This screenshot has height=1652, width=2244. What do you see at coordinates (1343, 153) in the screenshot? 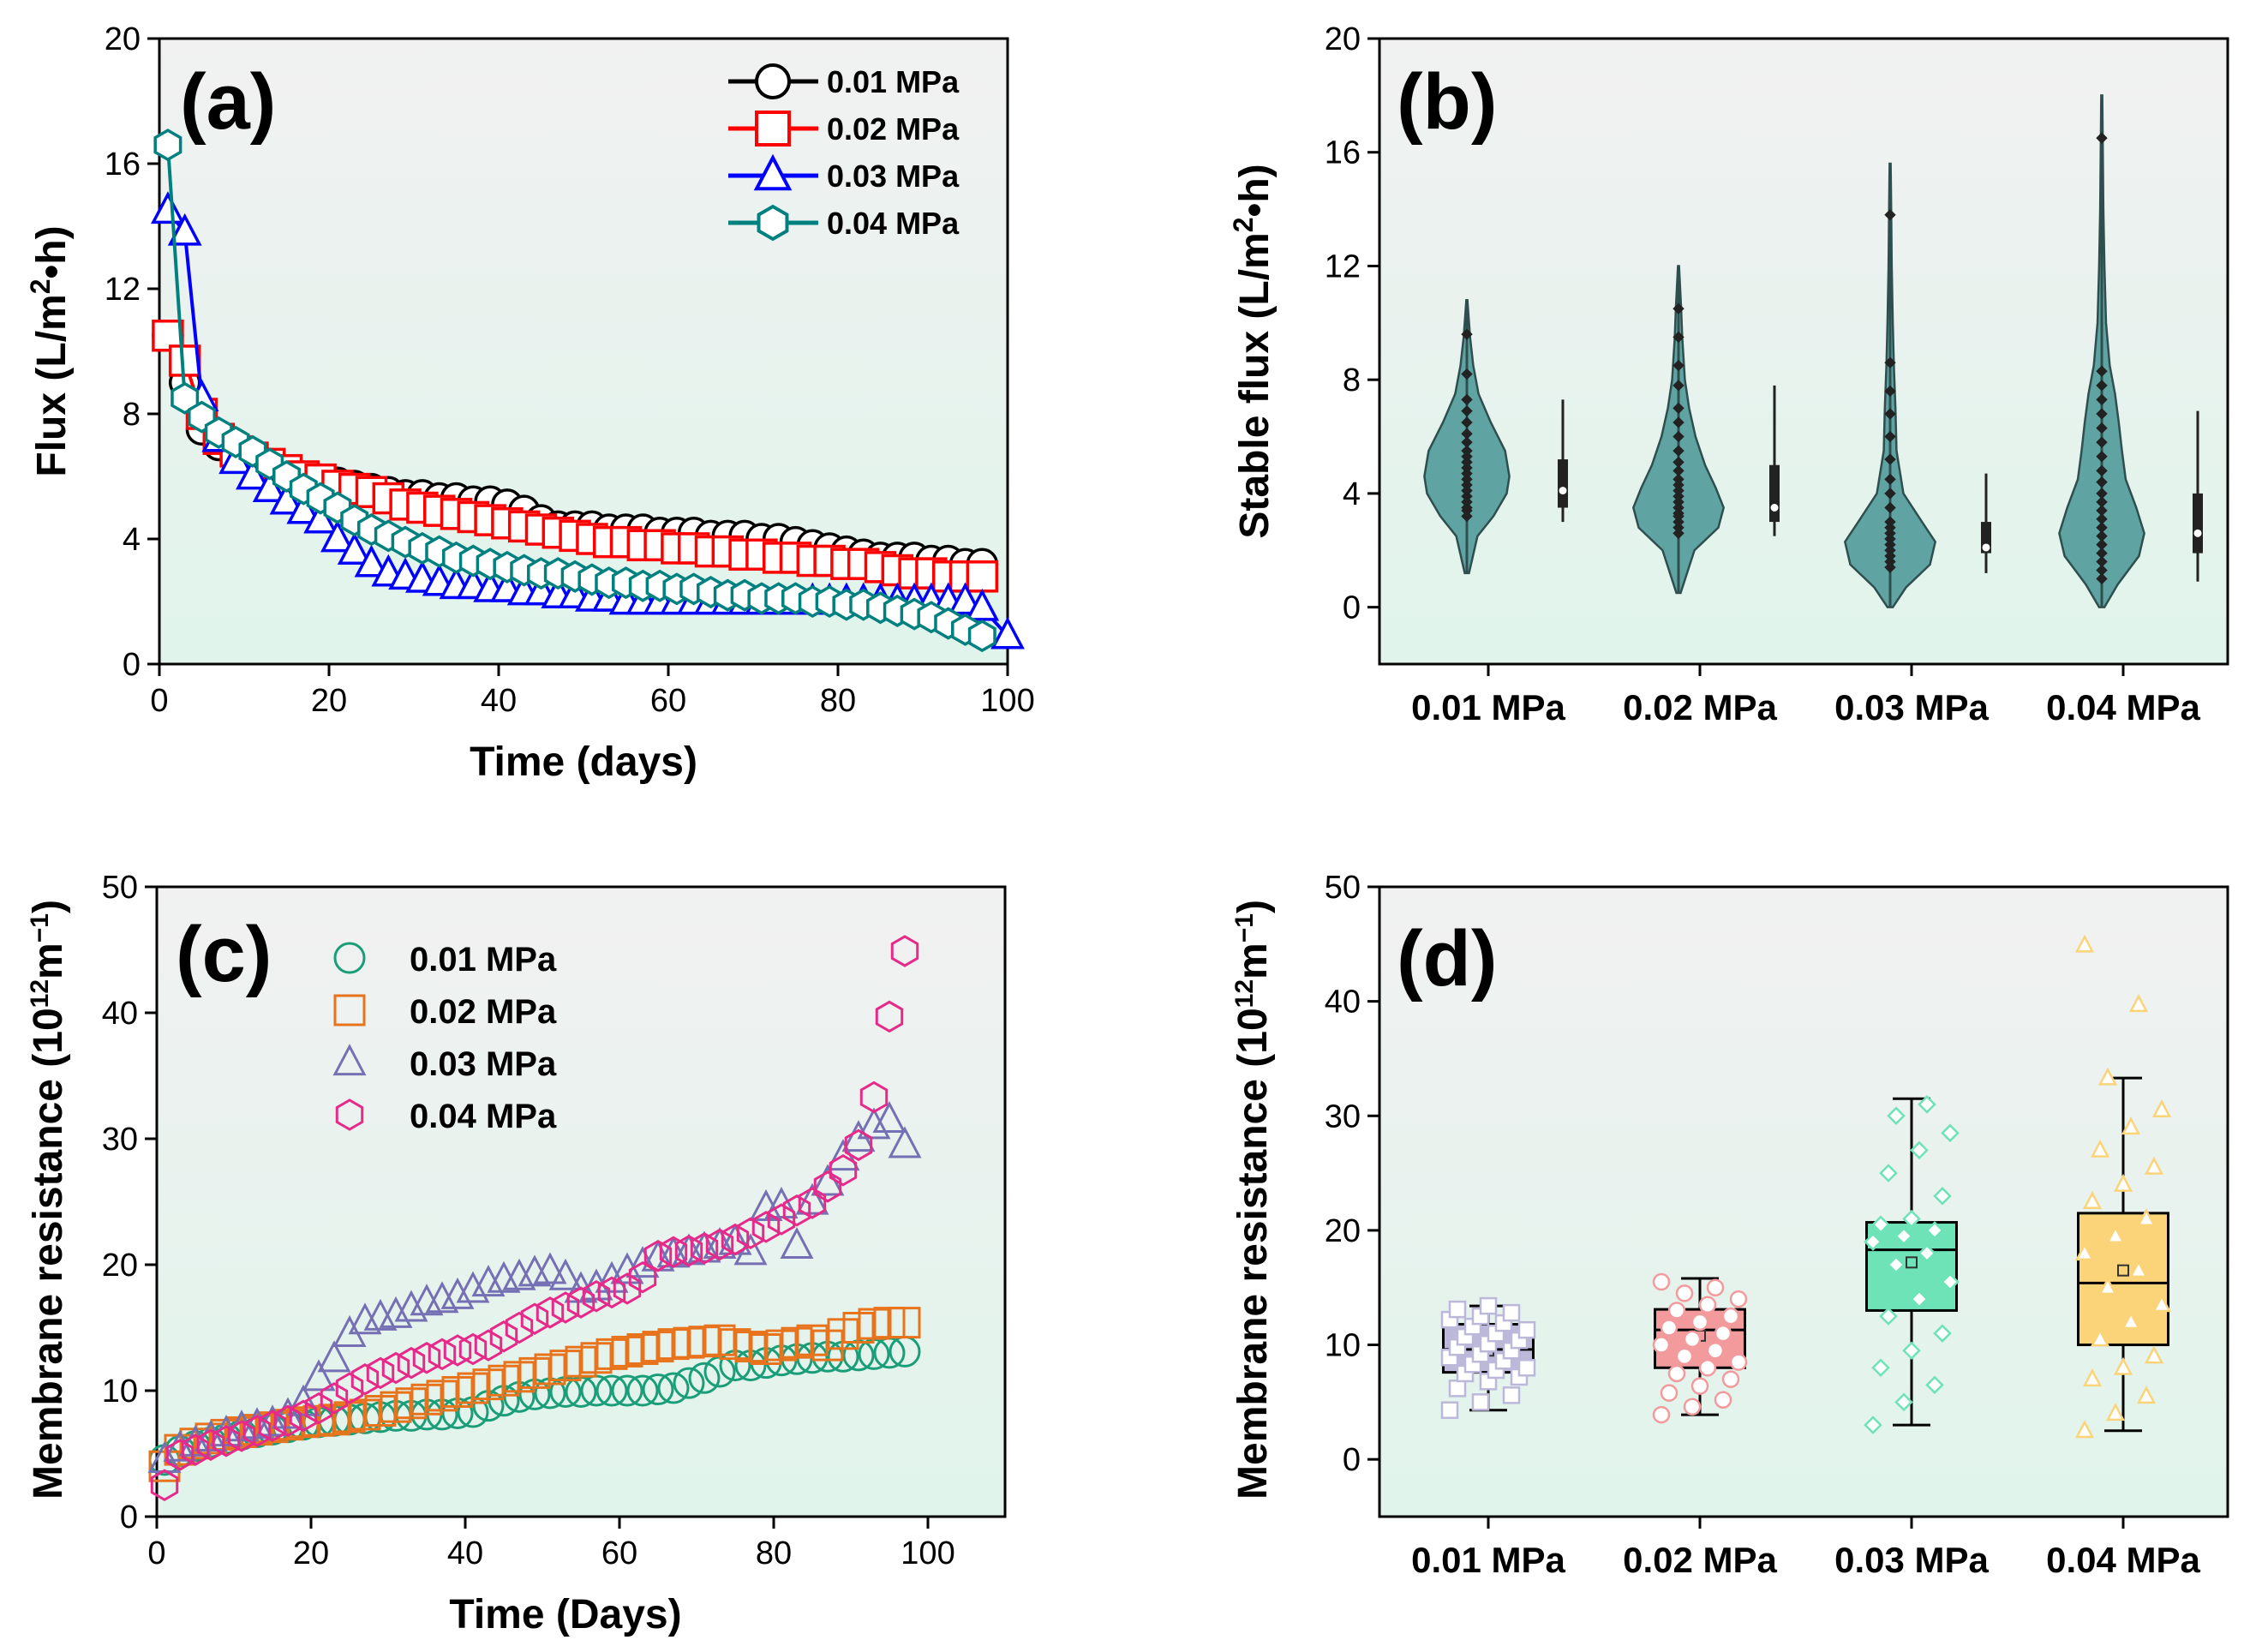
I see `b-ytick-label: 16` at bounding box center [1343, 153].